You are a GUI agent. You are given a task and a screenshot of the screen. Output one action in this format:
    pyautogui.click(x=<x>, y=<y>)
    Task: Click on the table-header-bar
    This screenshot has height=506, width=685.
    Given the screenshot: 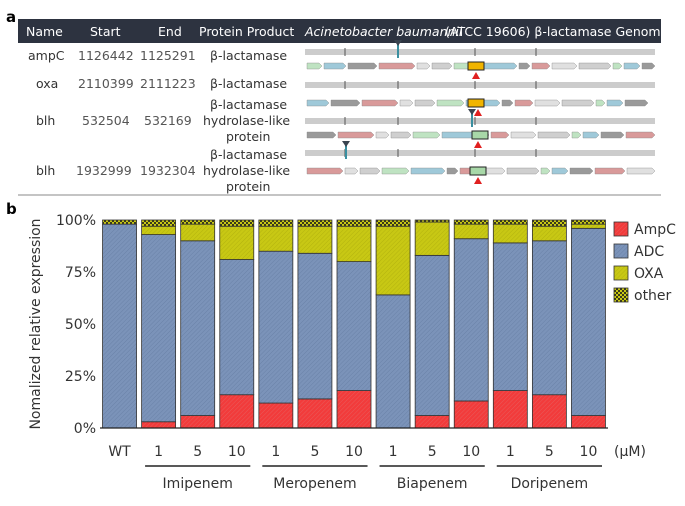 What is the action you would take?
    pyautogui.click(x=339, y=31)
    